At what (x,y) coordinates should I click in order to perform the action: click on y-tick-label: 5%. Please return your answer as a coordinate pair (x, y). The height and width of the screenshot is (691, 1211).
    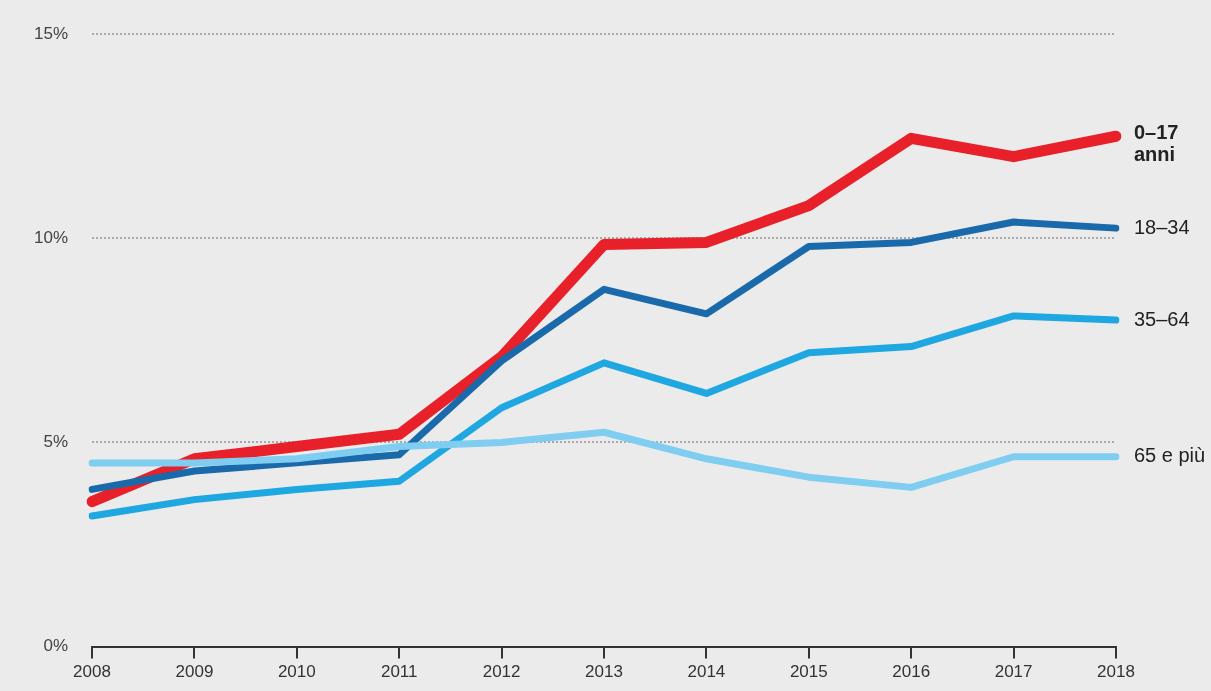
    Looking at the image, I should click on (56, 442).